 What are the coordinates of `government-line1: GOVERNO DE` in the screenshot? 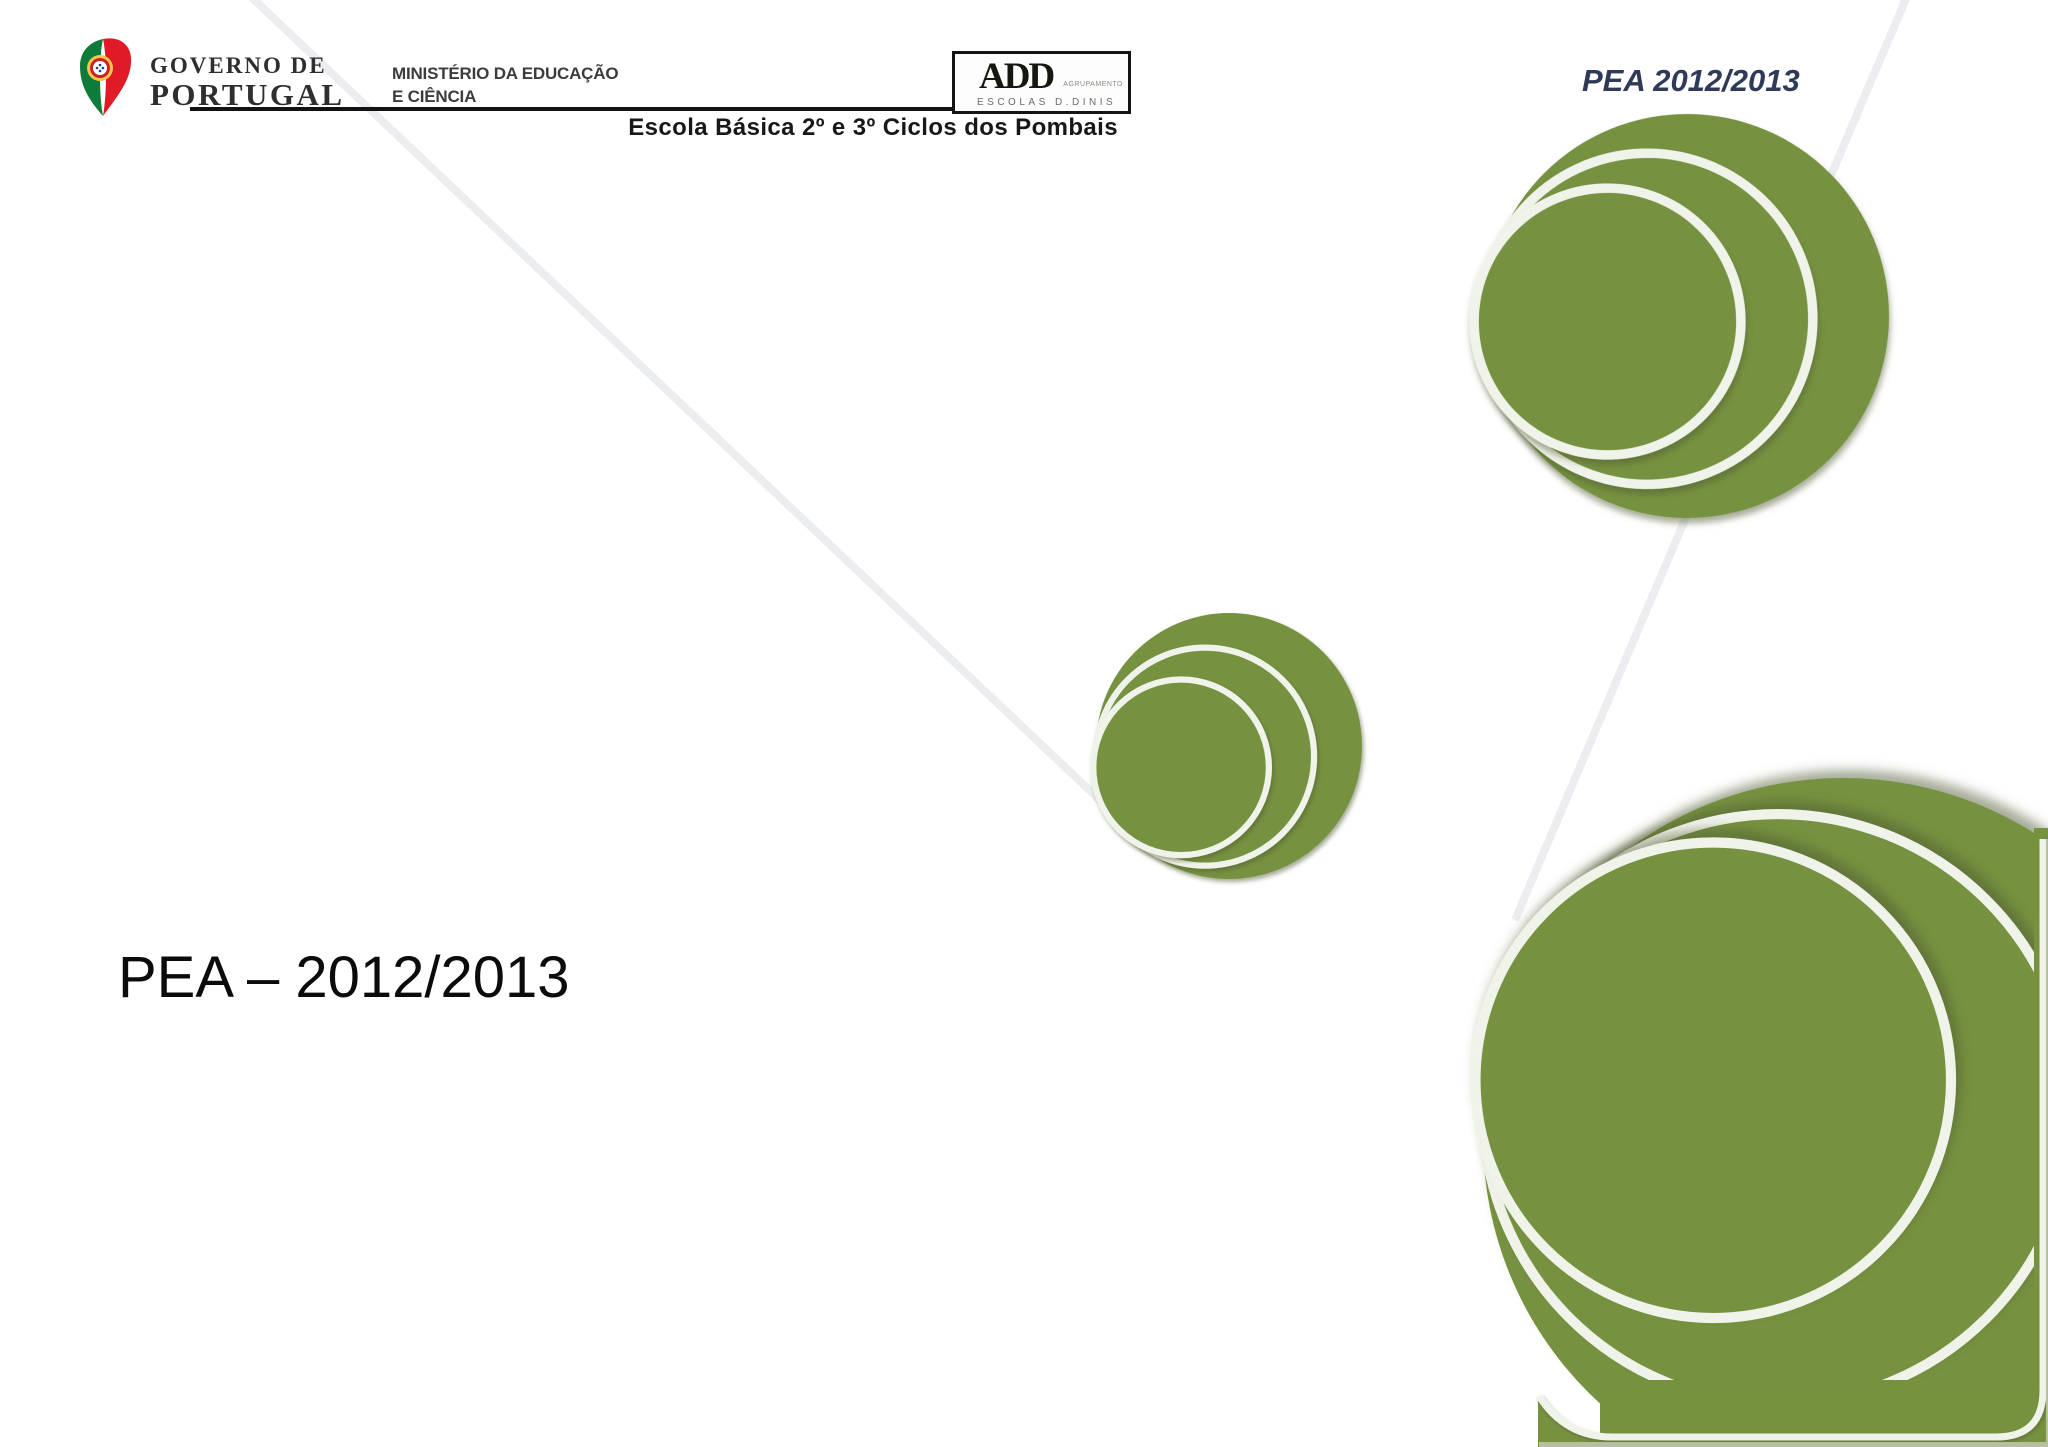 It's located at (238, 65).